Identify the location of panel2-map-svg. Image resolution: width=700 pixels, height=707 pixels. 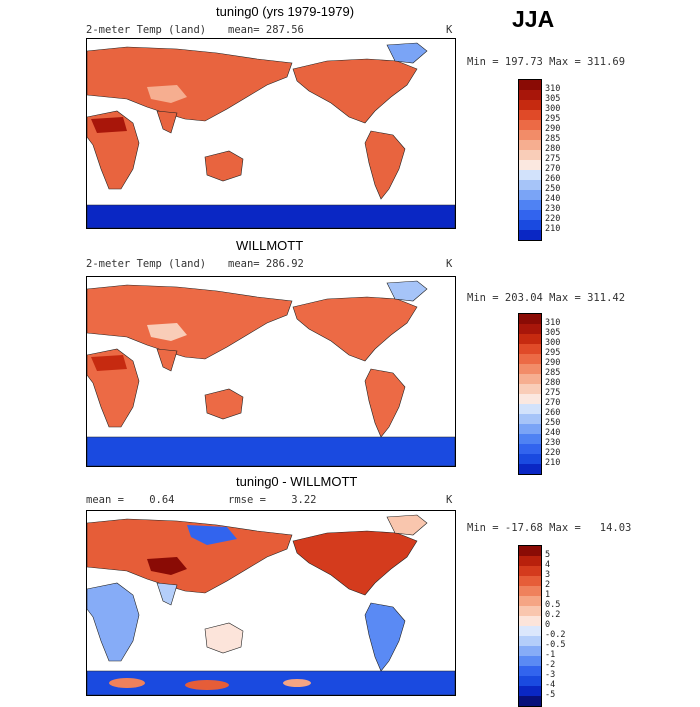
(271, 373).